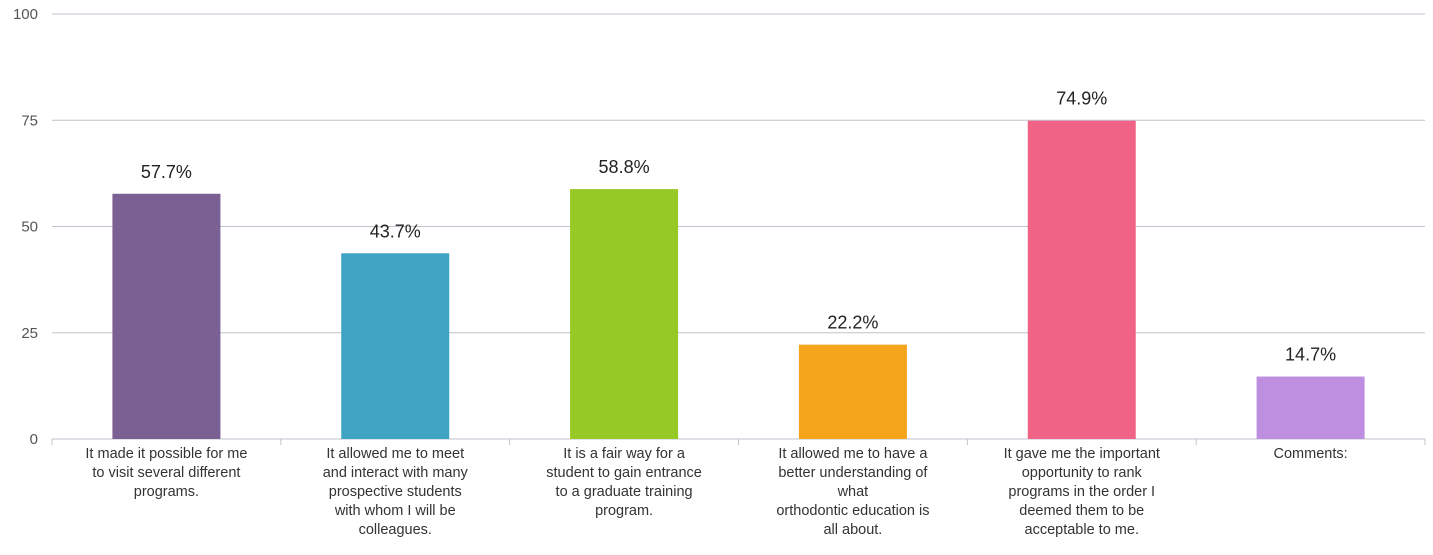  I want to click on x-category-label-line: with whom I will be, so click(395, 511).